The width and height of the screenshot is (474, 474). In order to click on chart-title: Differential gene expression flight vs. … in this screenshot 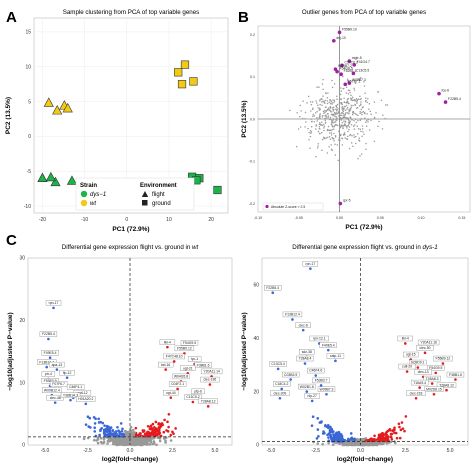, I will do `click(364, 247)`.